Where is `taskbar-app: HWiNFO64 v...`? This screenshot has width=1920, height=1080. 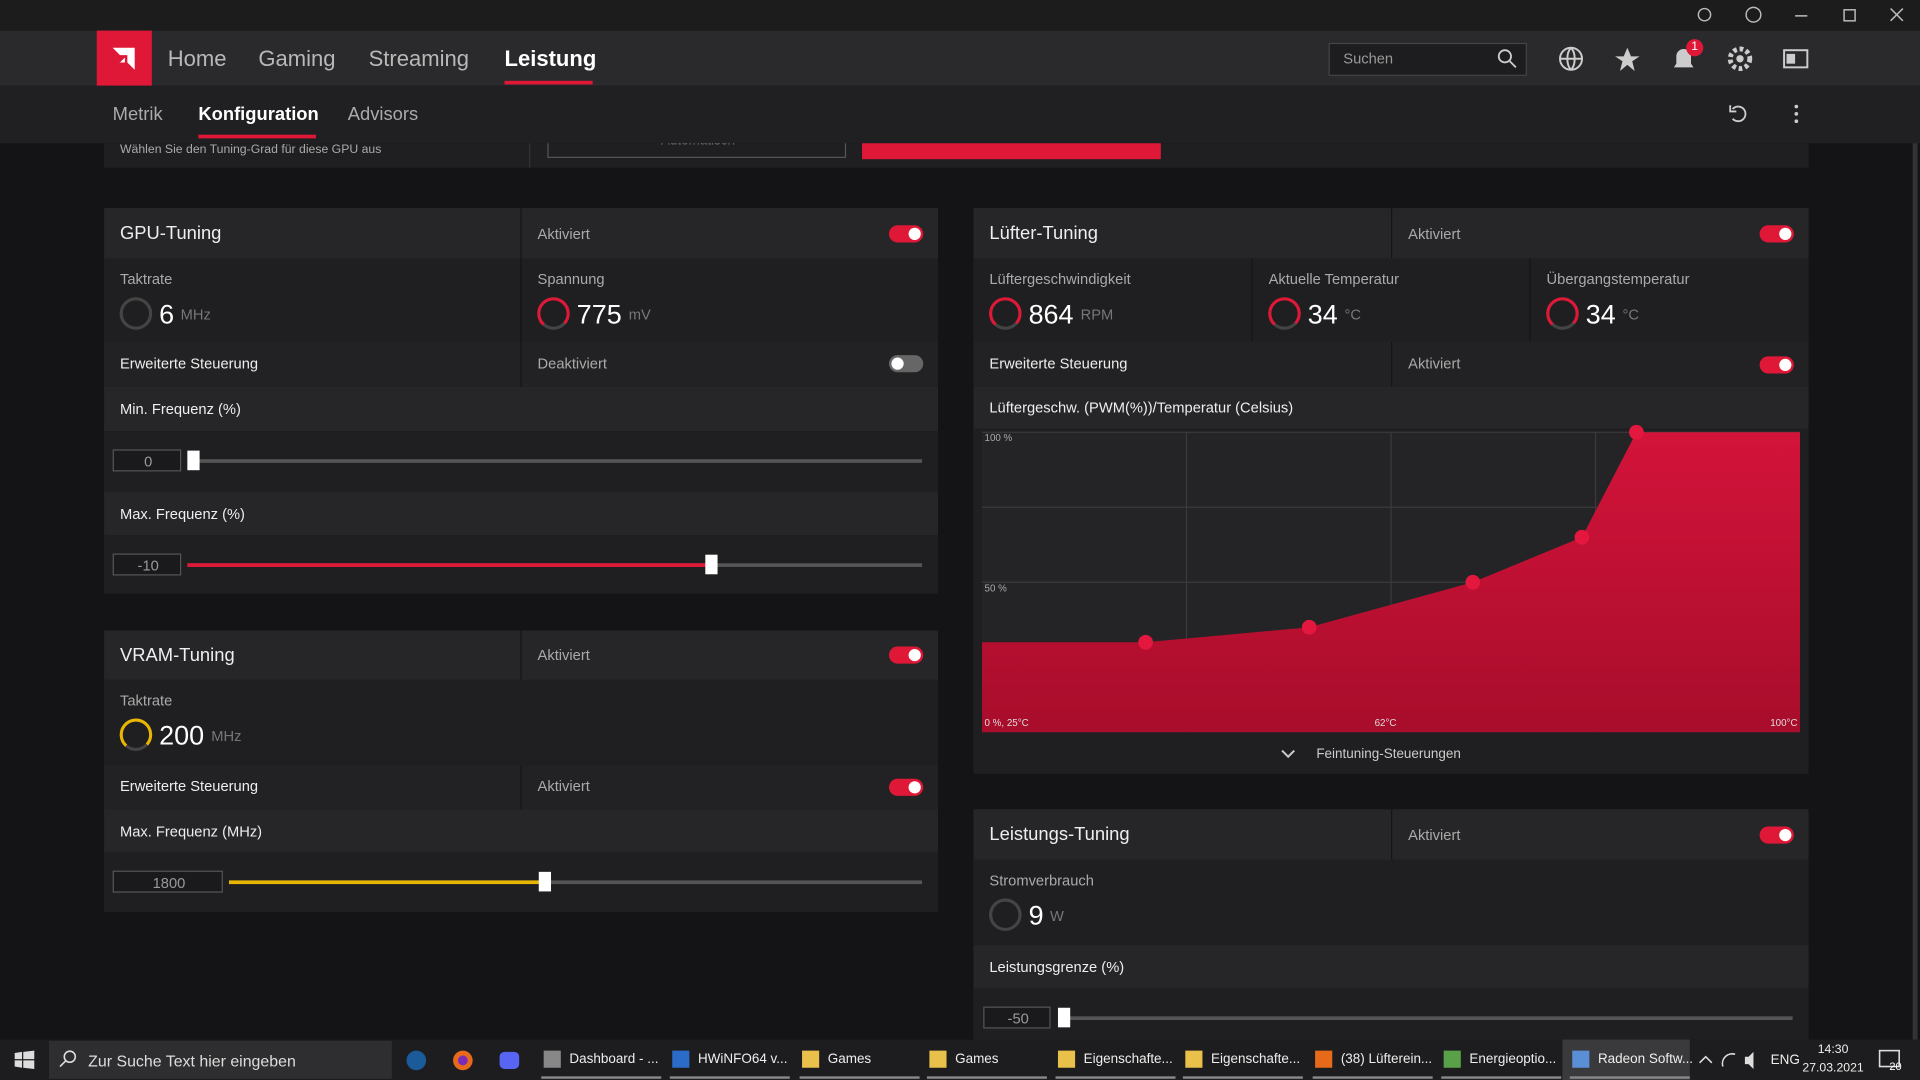
taskbar-app: HWiNFO64 v... is located at coordinates (742, 1058).